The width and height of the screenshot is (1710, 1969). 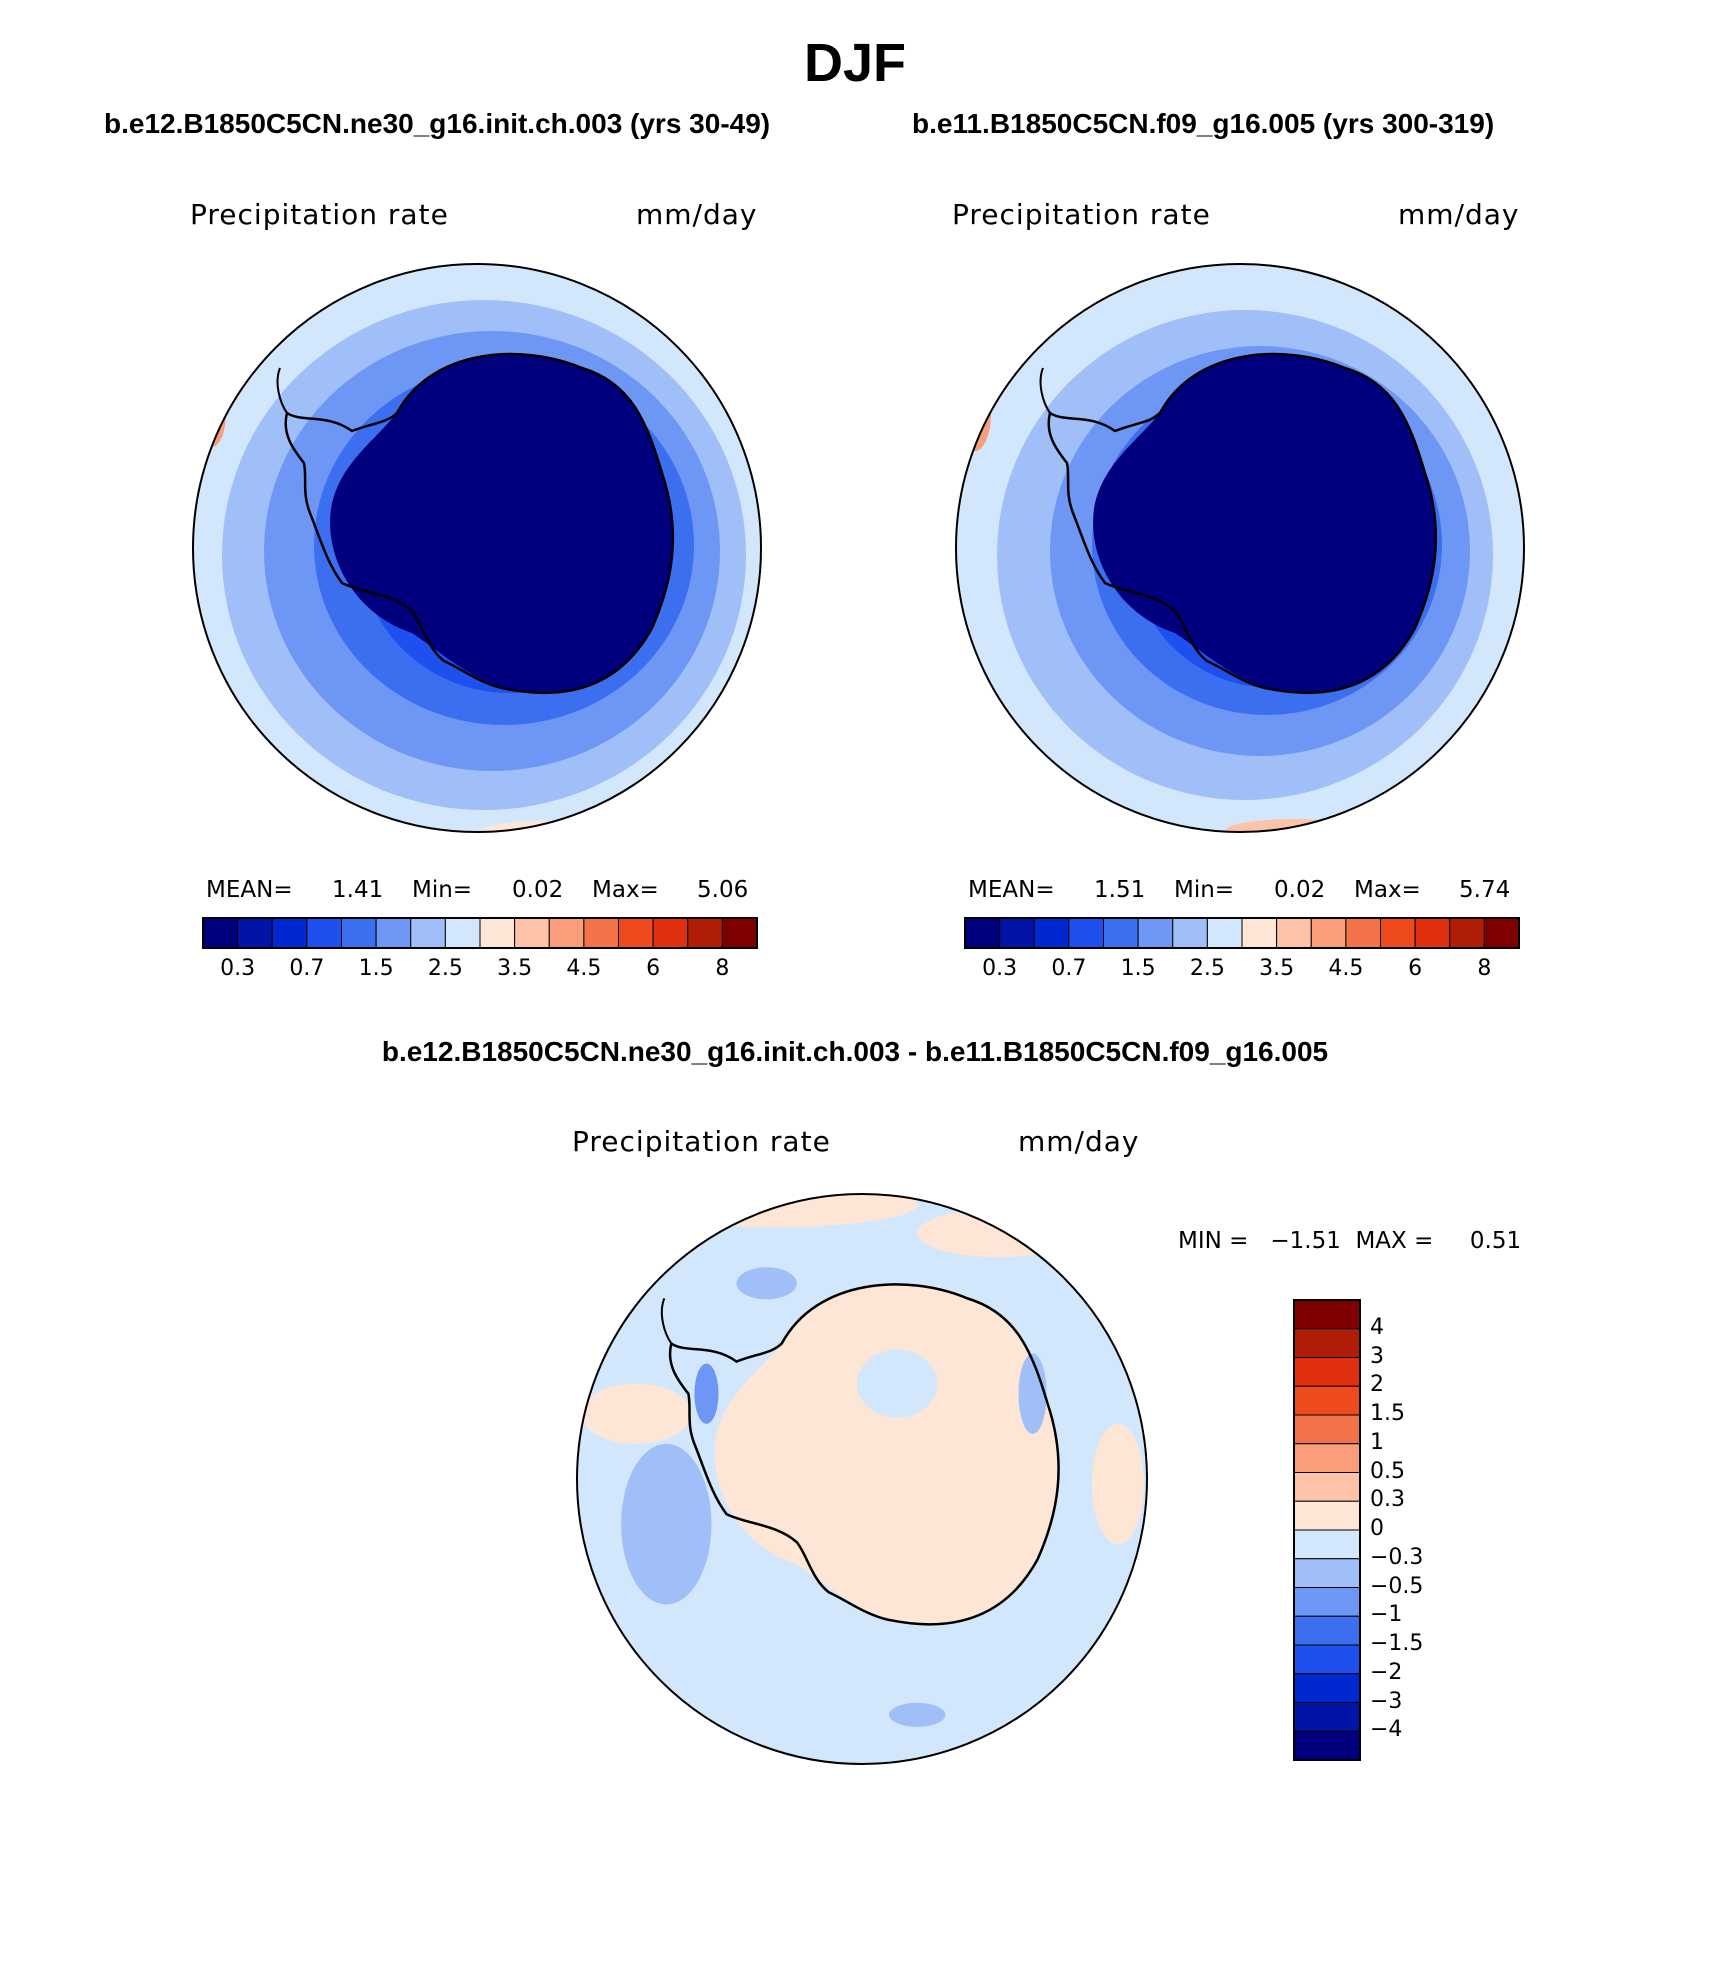 I want to click on colorbar-tick-label: −0.5, so click(x=1397, y=1586).